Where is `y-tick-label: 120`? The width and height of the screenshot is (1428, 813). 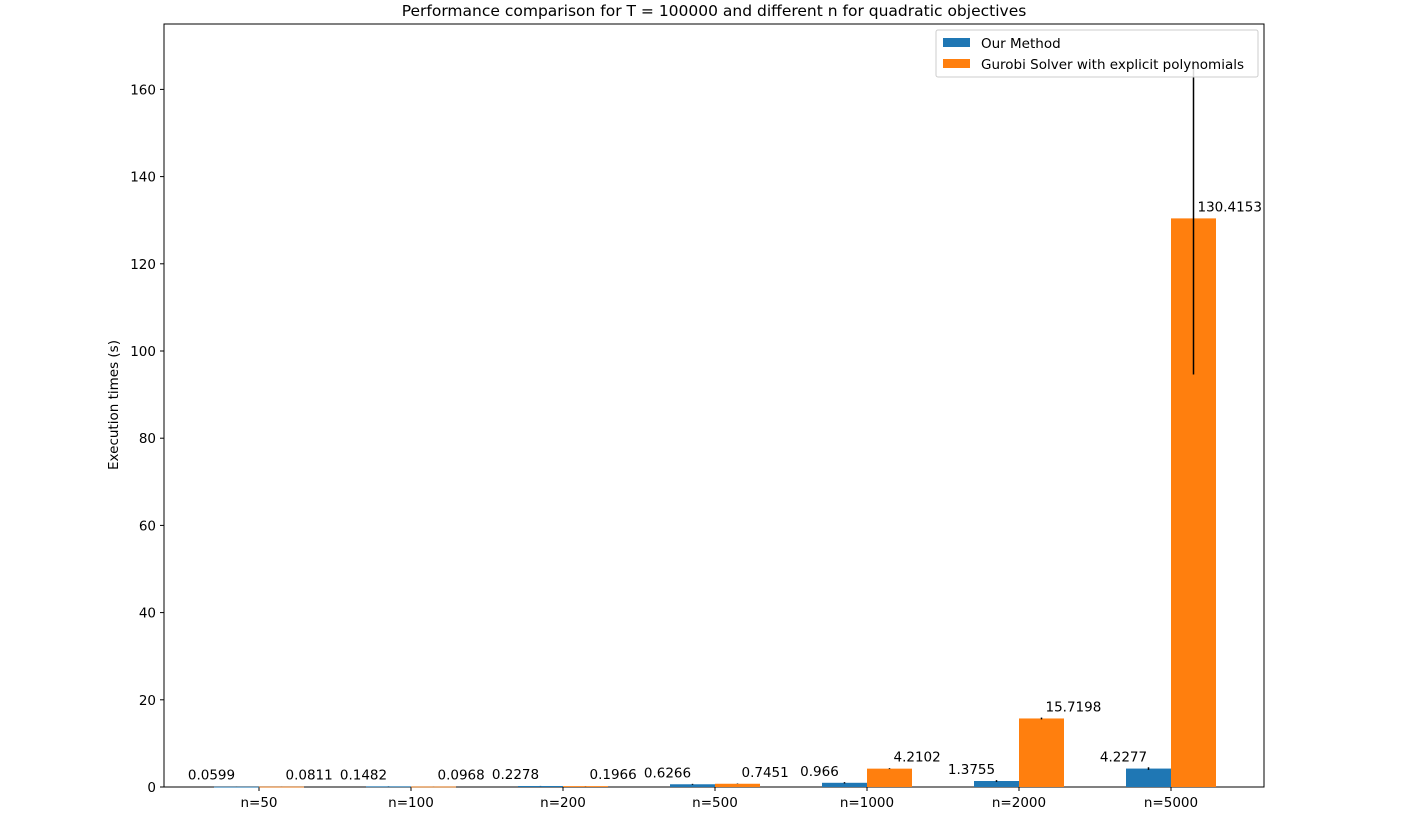
y-tick-label: 120 is located at coordinates (143, 265).